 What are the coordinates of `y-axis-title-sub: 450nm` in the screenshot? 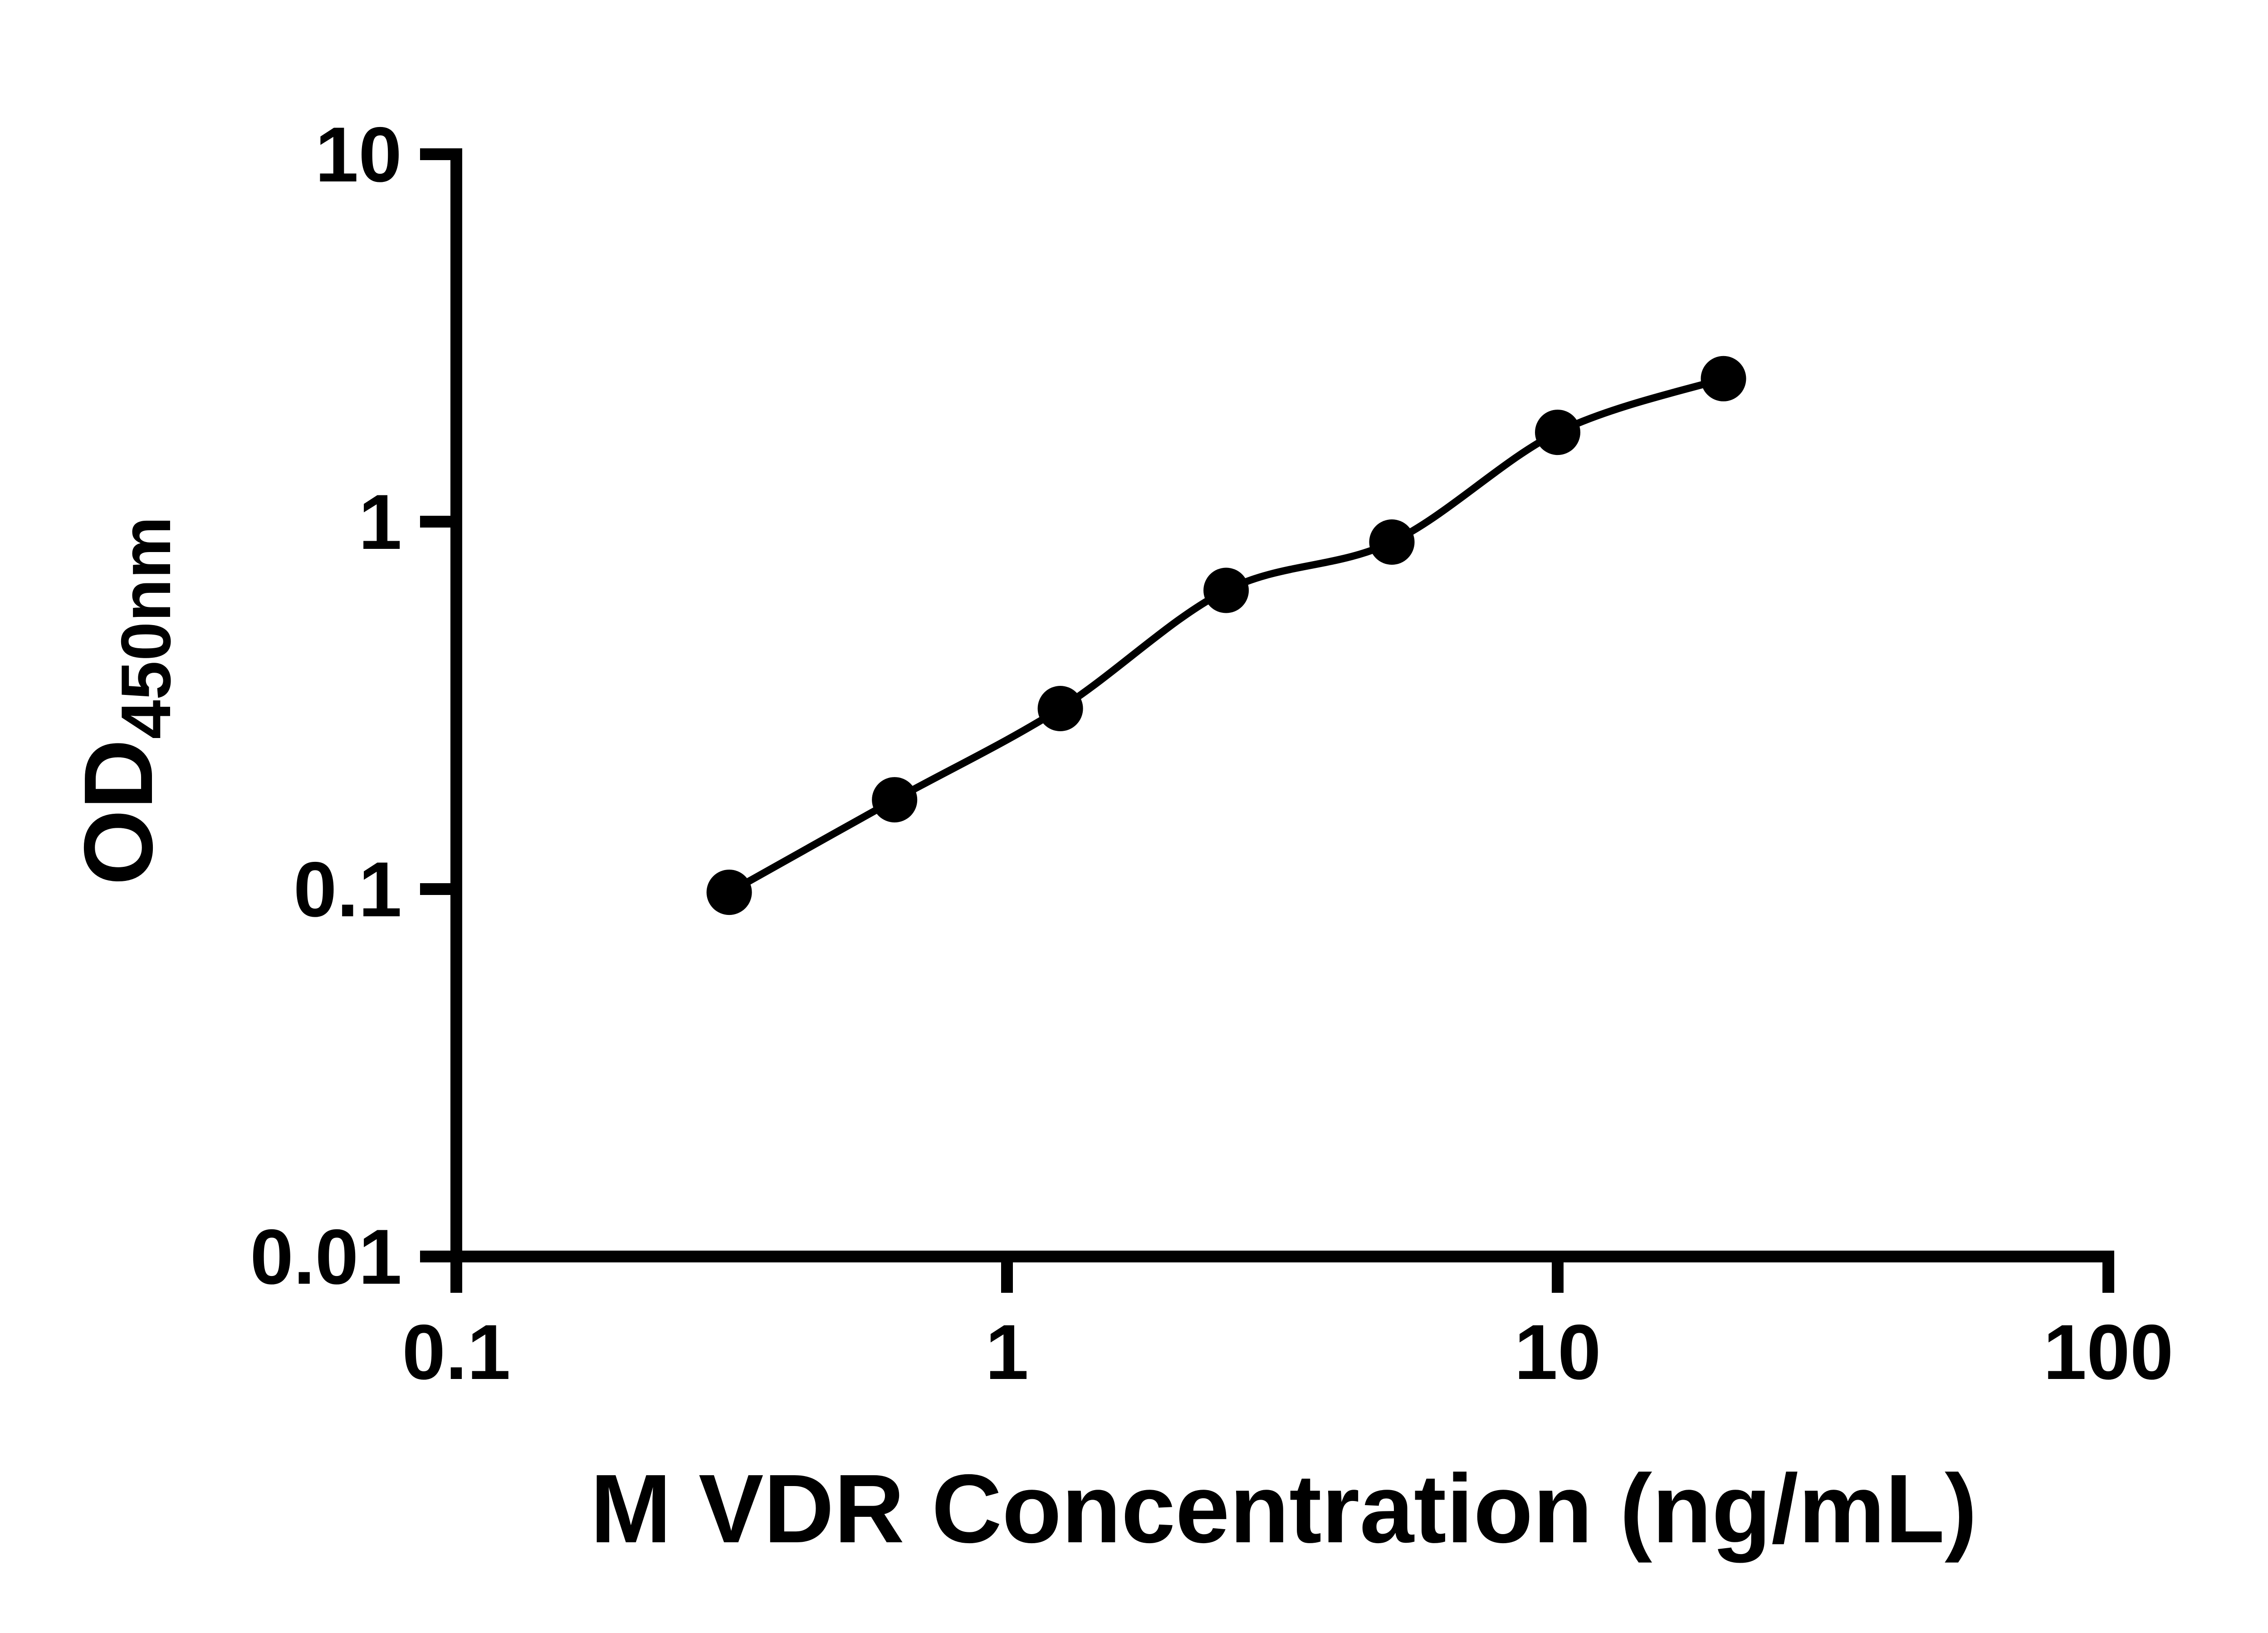 It's located at (146, 627).